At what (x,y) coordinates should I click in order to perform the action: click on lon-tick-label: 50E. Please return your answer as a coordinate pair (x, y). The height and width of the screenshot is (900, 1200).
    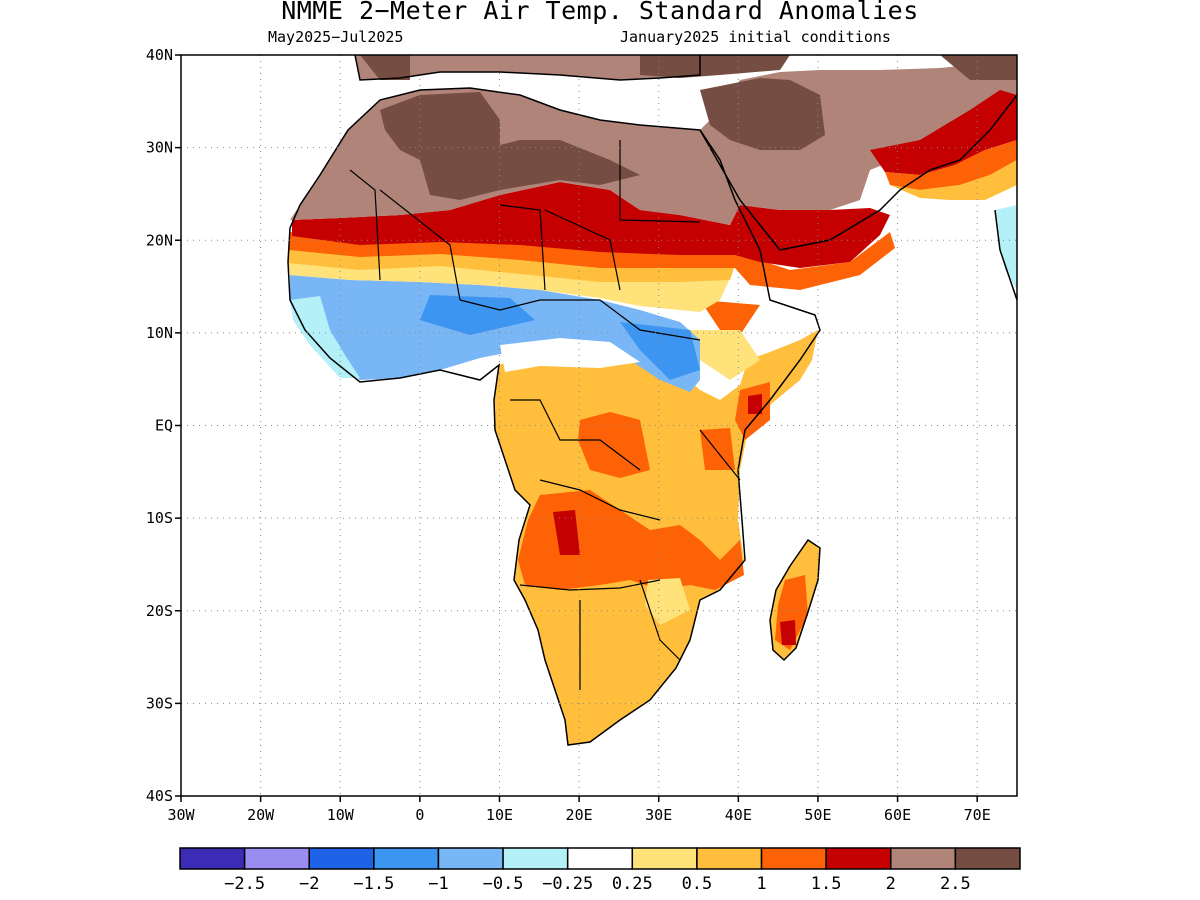
    Looking at the image, I should click on (817, 815).